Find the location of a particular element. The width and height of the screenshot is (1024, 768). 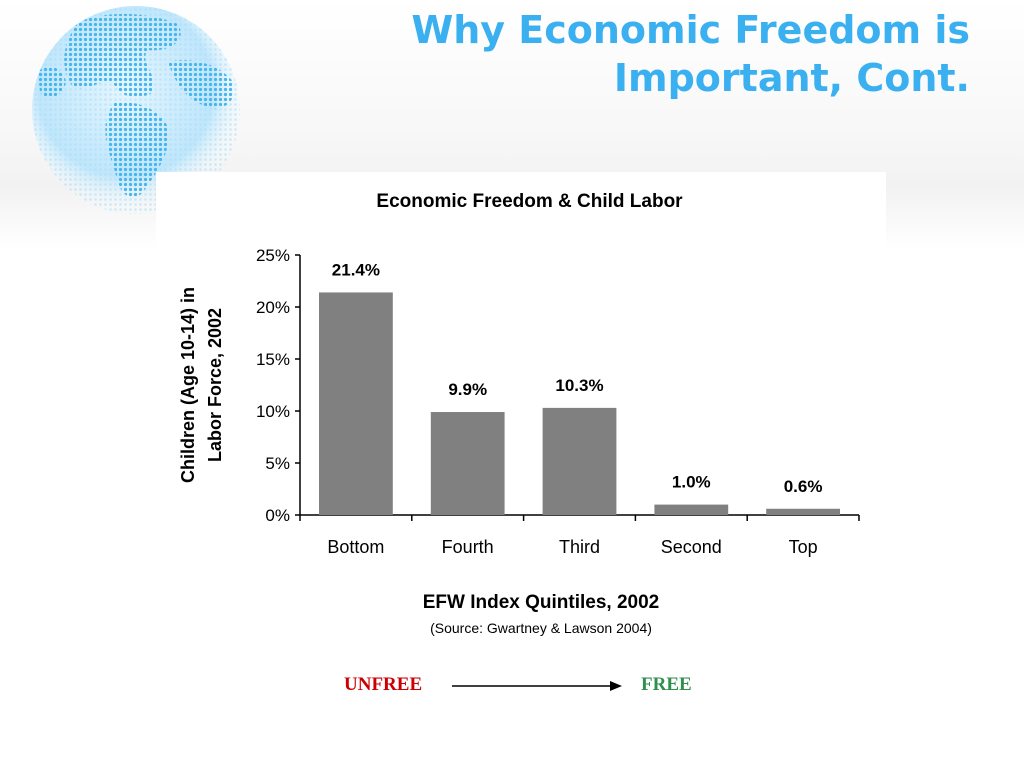

chart-title: Economic Freedom & Child Labor is located at coordinates (529, 201).